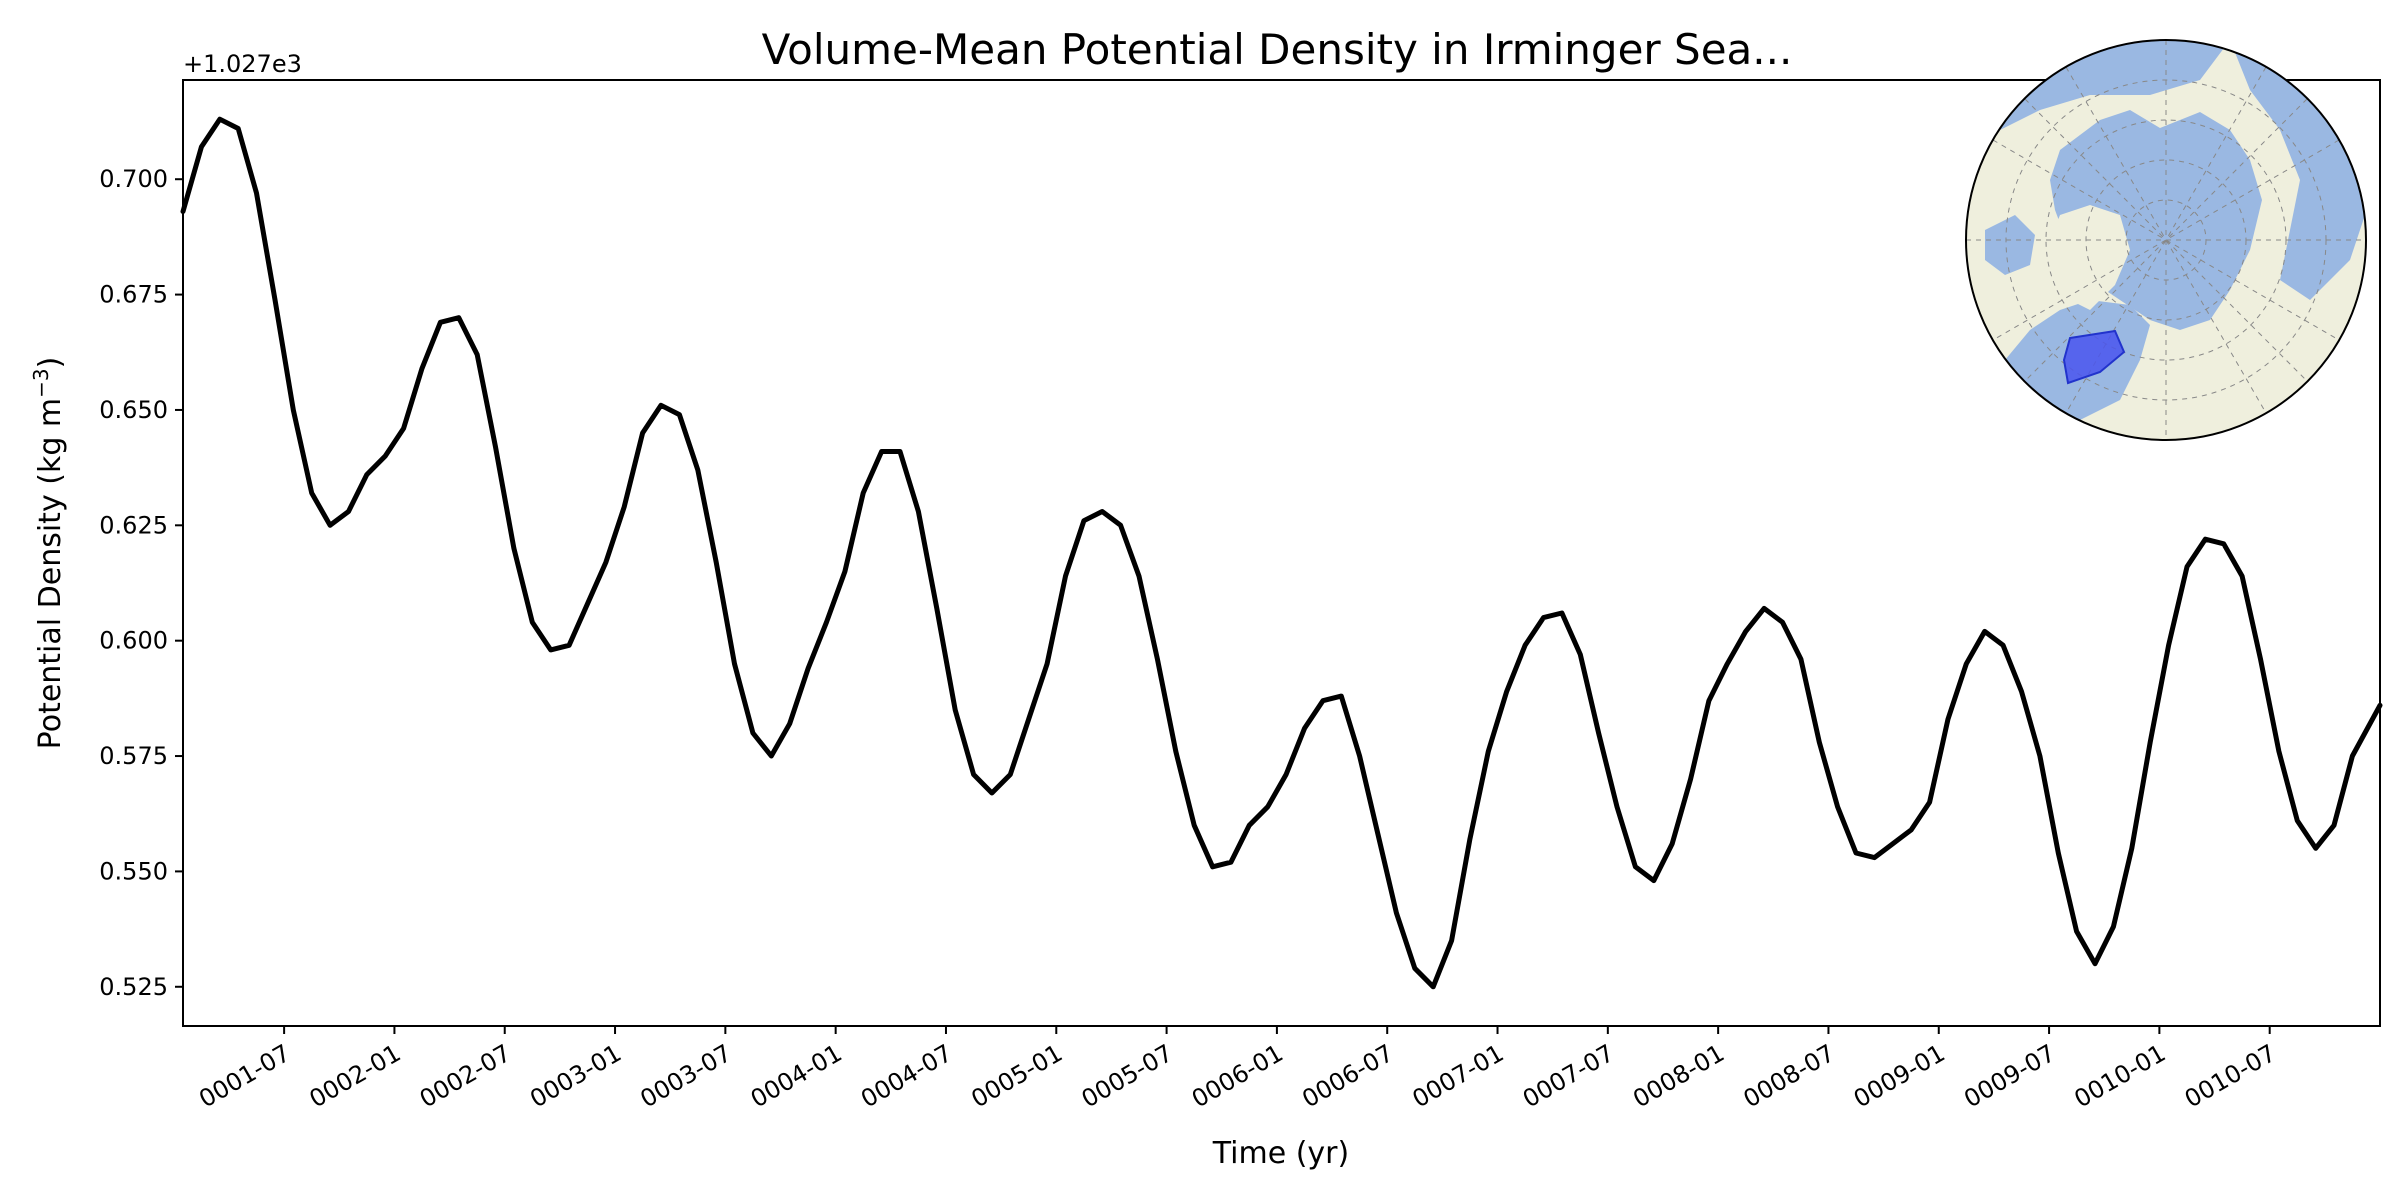 The height and width of the screenshot is (1200, 2400). I want to click on map-border, so click(2166, 240).